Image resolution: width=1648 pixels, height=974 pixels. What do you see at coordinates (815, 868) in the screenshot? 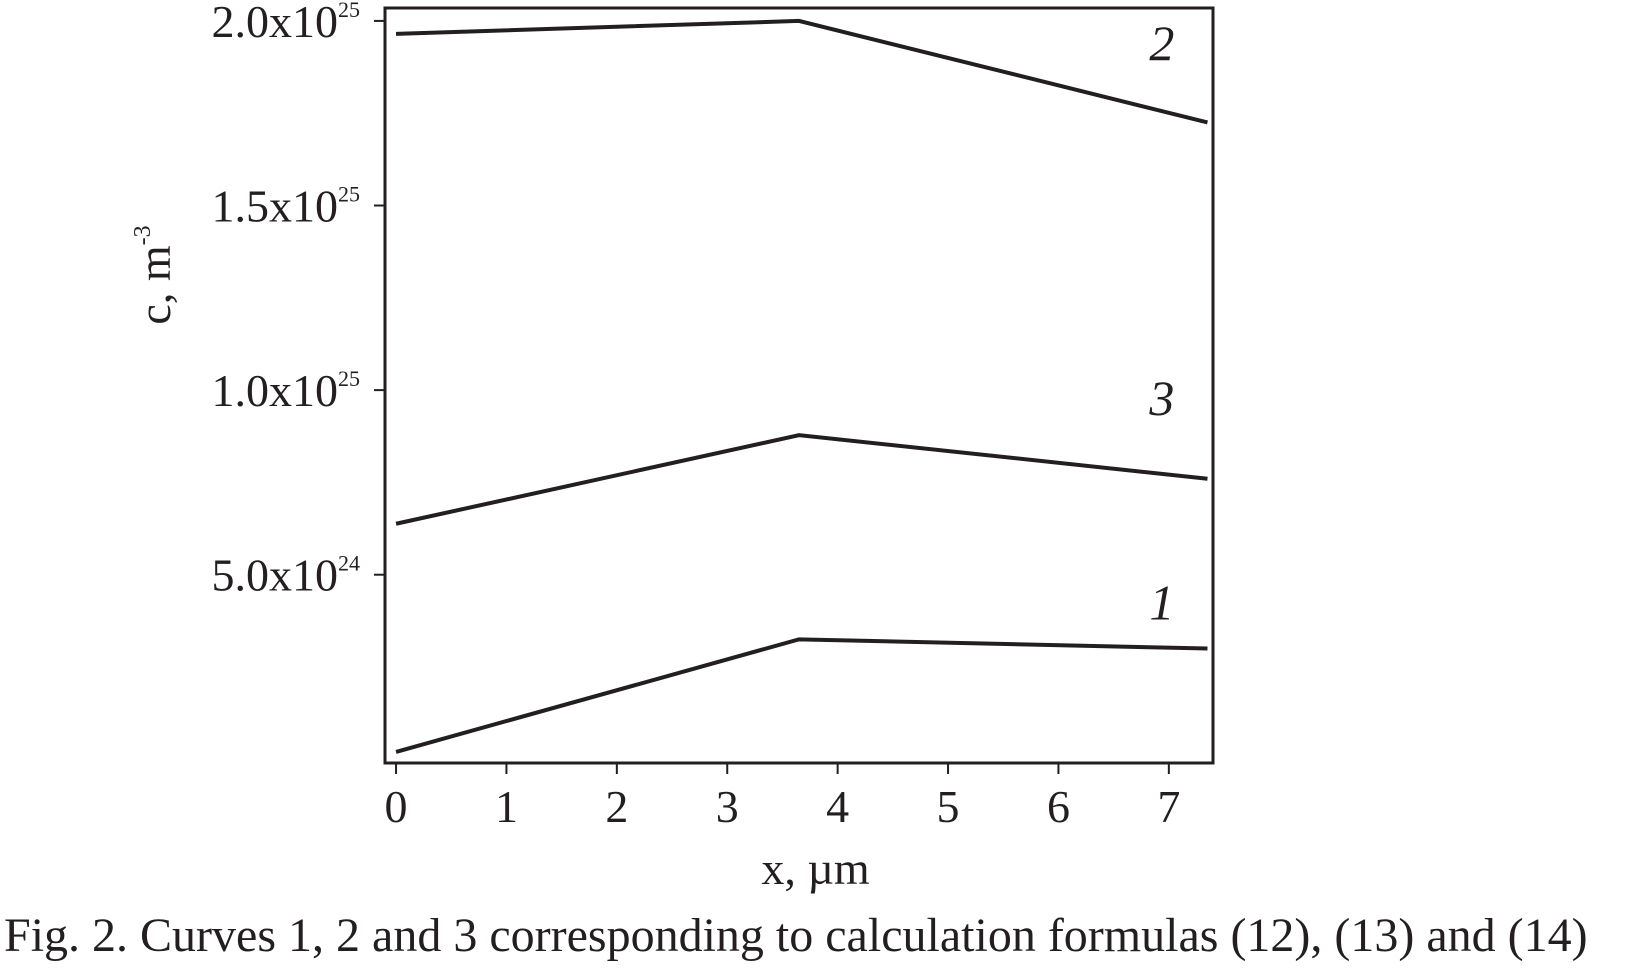
I see `x-axis-title: x, µm` at bounding box center [815, 868].